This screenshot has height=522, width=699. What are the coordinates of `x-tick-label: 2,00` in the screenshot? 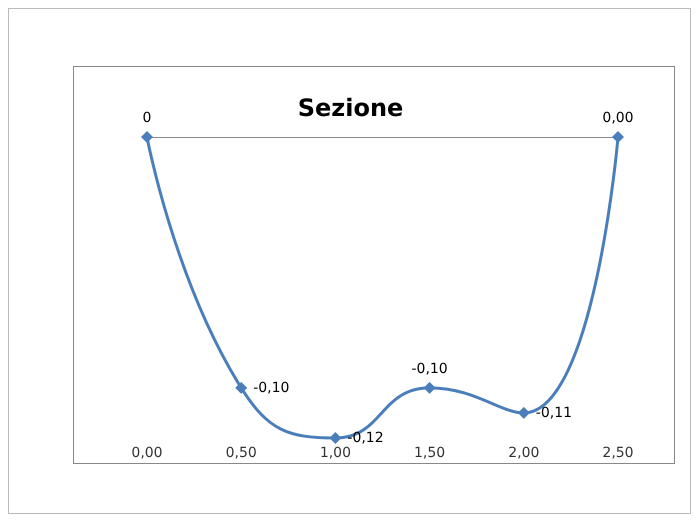 It's located at (524, 453).